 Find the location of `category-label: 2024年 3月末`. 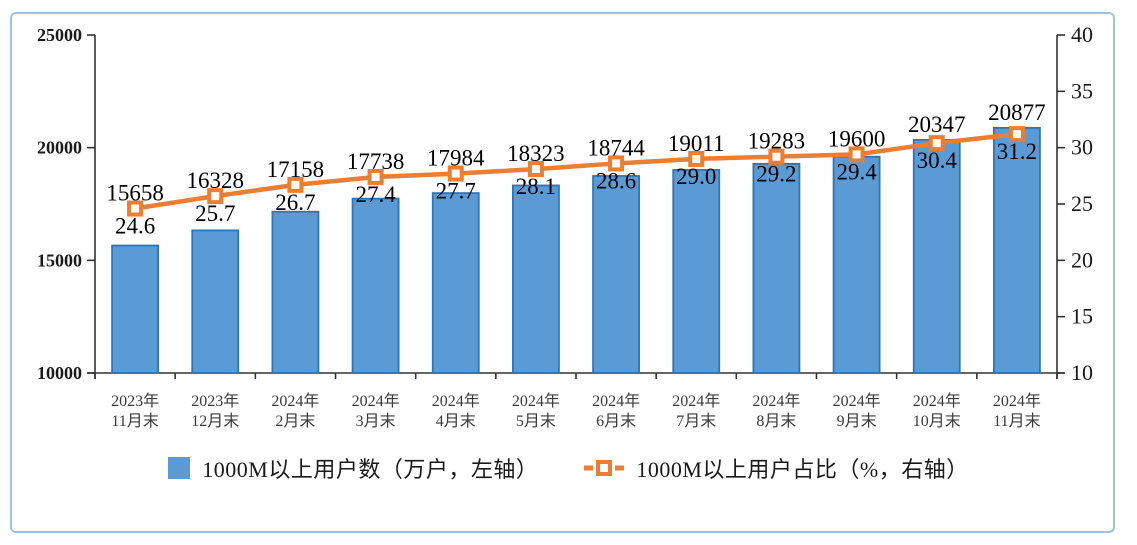

category-label: 2024年 3月末 is located at coordinates (376, 411).